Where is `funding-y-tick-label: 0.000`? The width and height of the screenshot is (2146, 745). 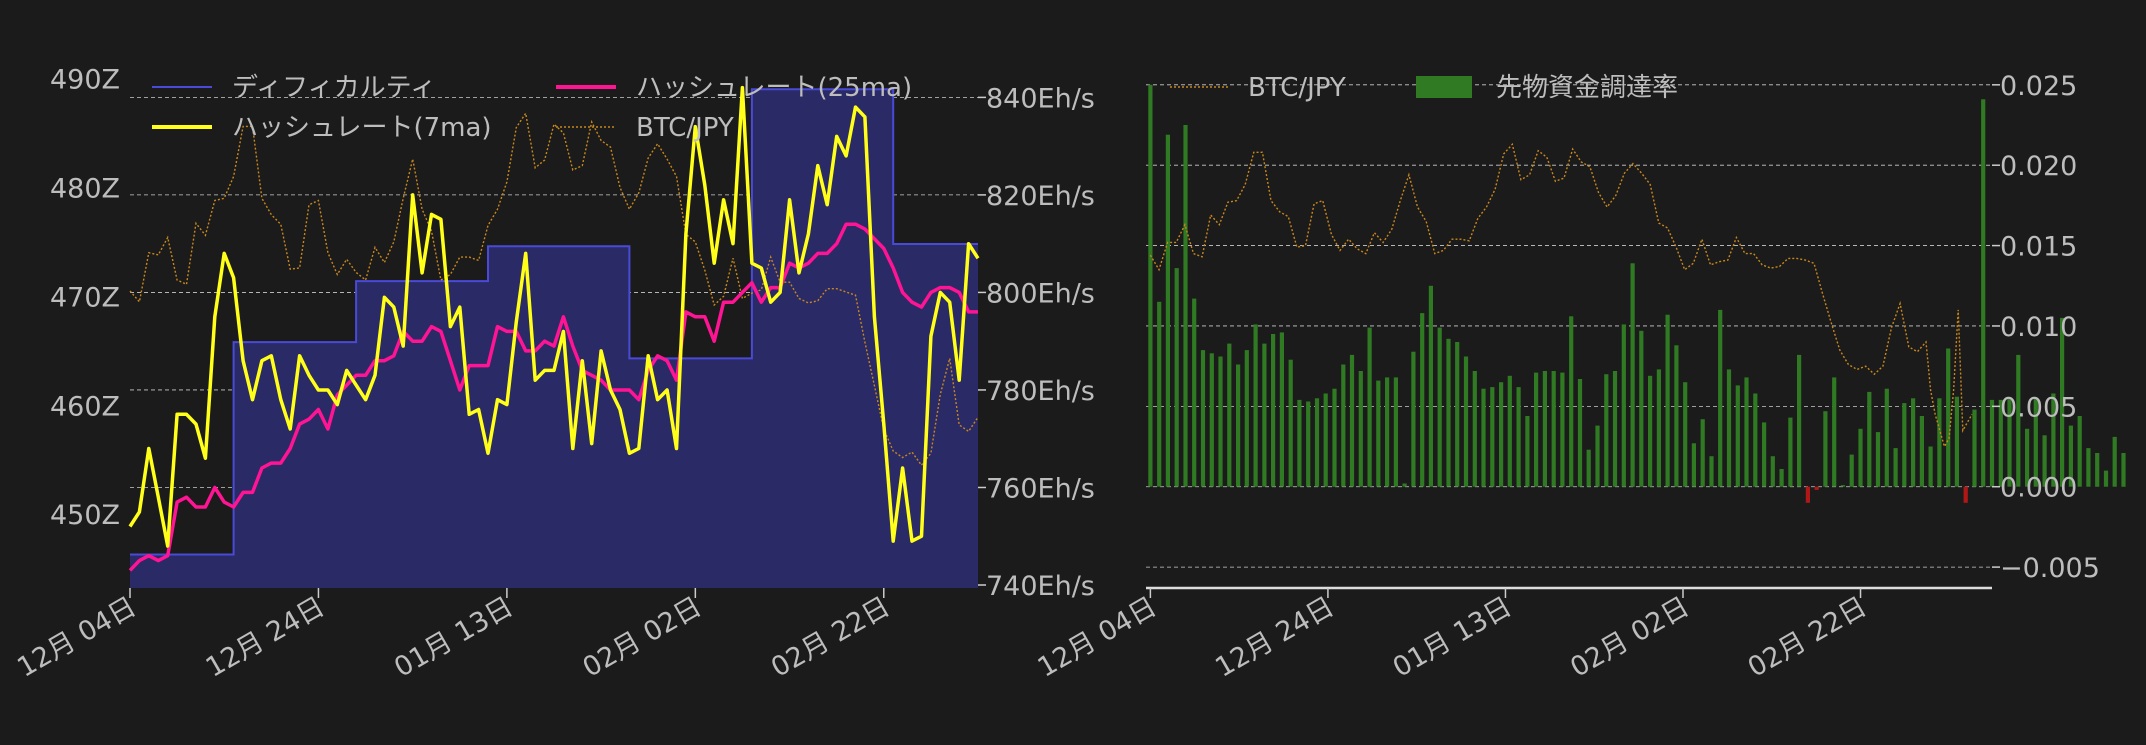 funding-y-tick-label: 0.000 is located at coordinates (2038, 488).